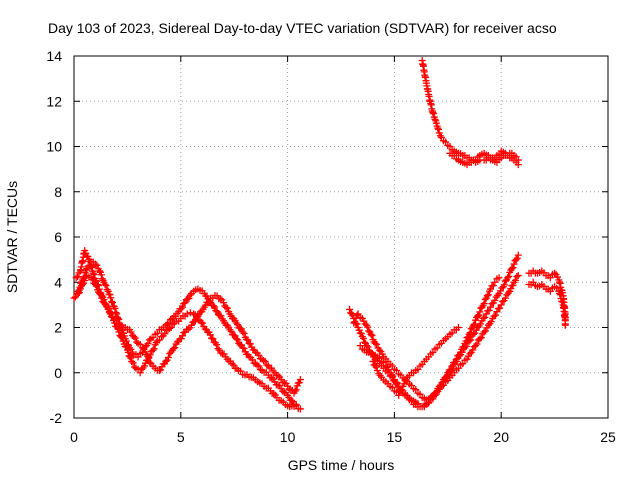 Image resolution: width=640 pixels, height=480 pixels. Describe the element at coordinates (341, 465) in the screenshot. I see `x-axis-title: GPS time / hours` at that location.